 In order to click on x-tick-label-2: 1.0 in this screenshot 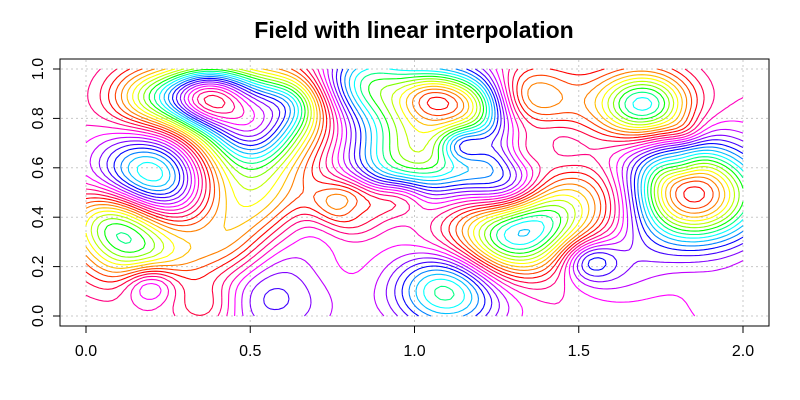, I will do `click(414, 351)`.